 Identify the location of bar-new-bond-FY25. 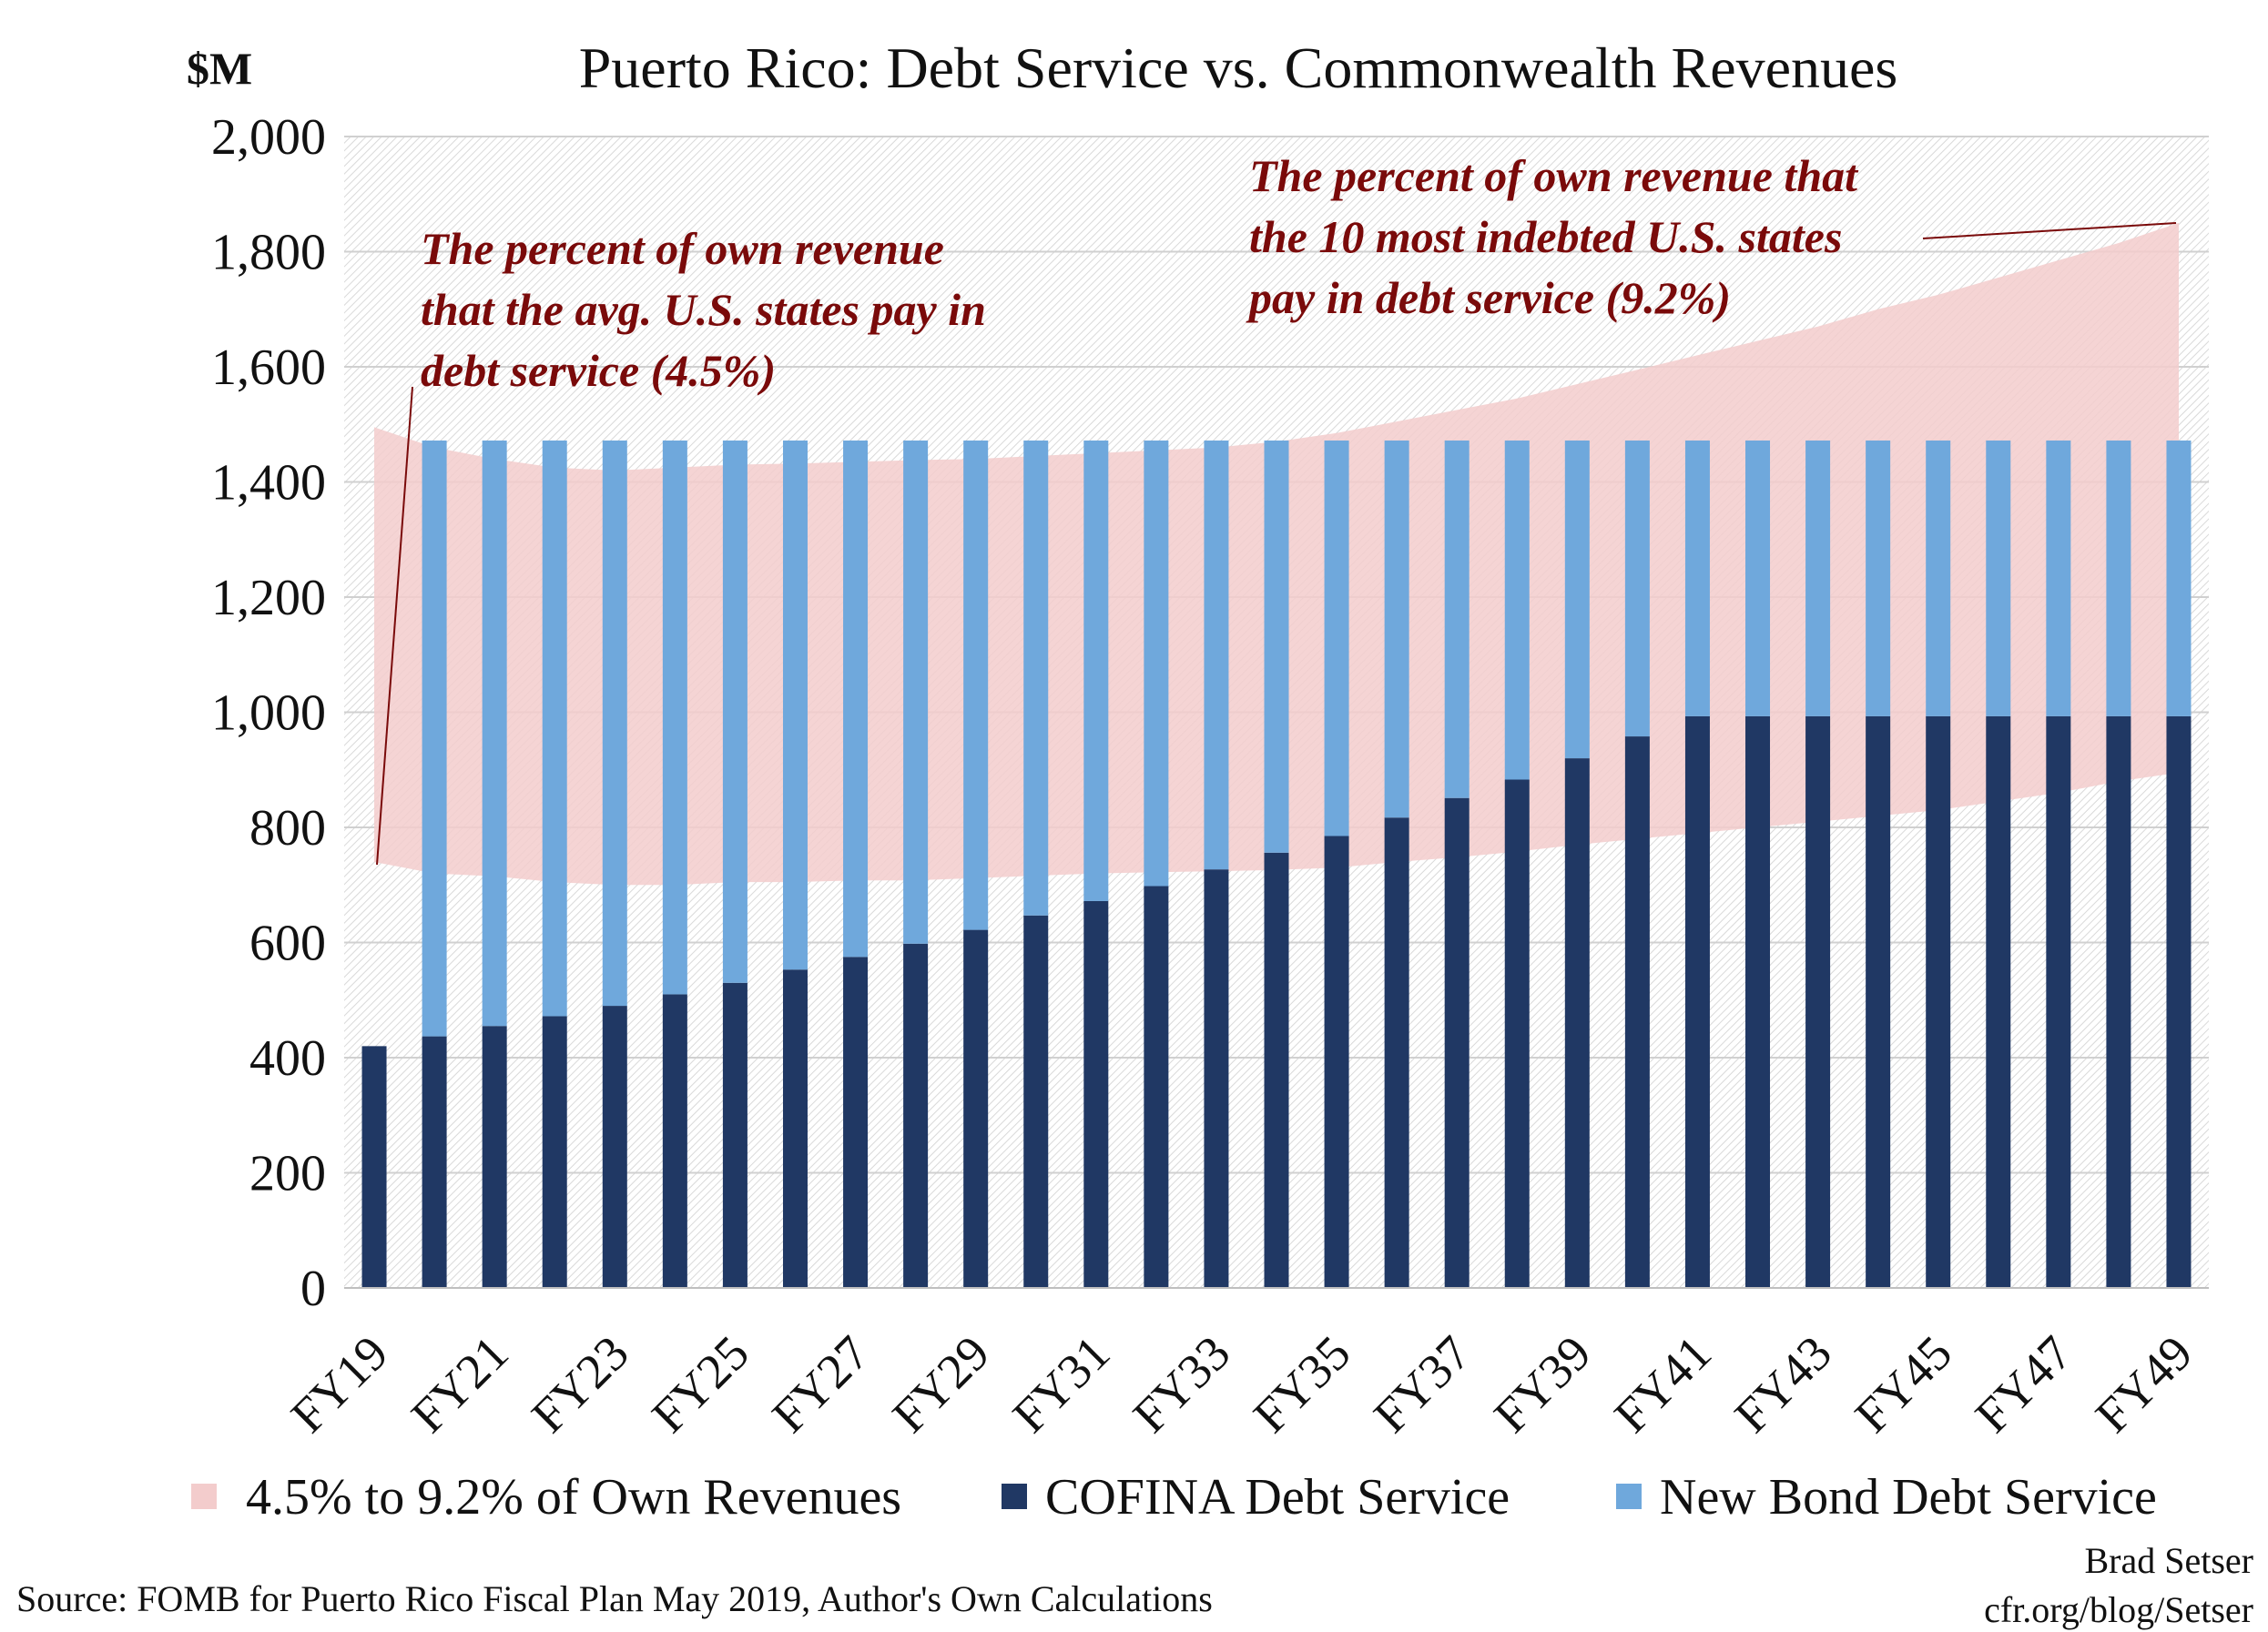
(735, 711).